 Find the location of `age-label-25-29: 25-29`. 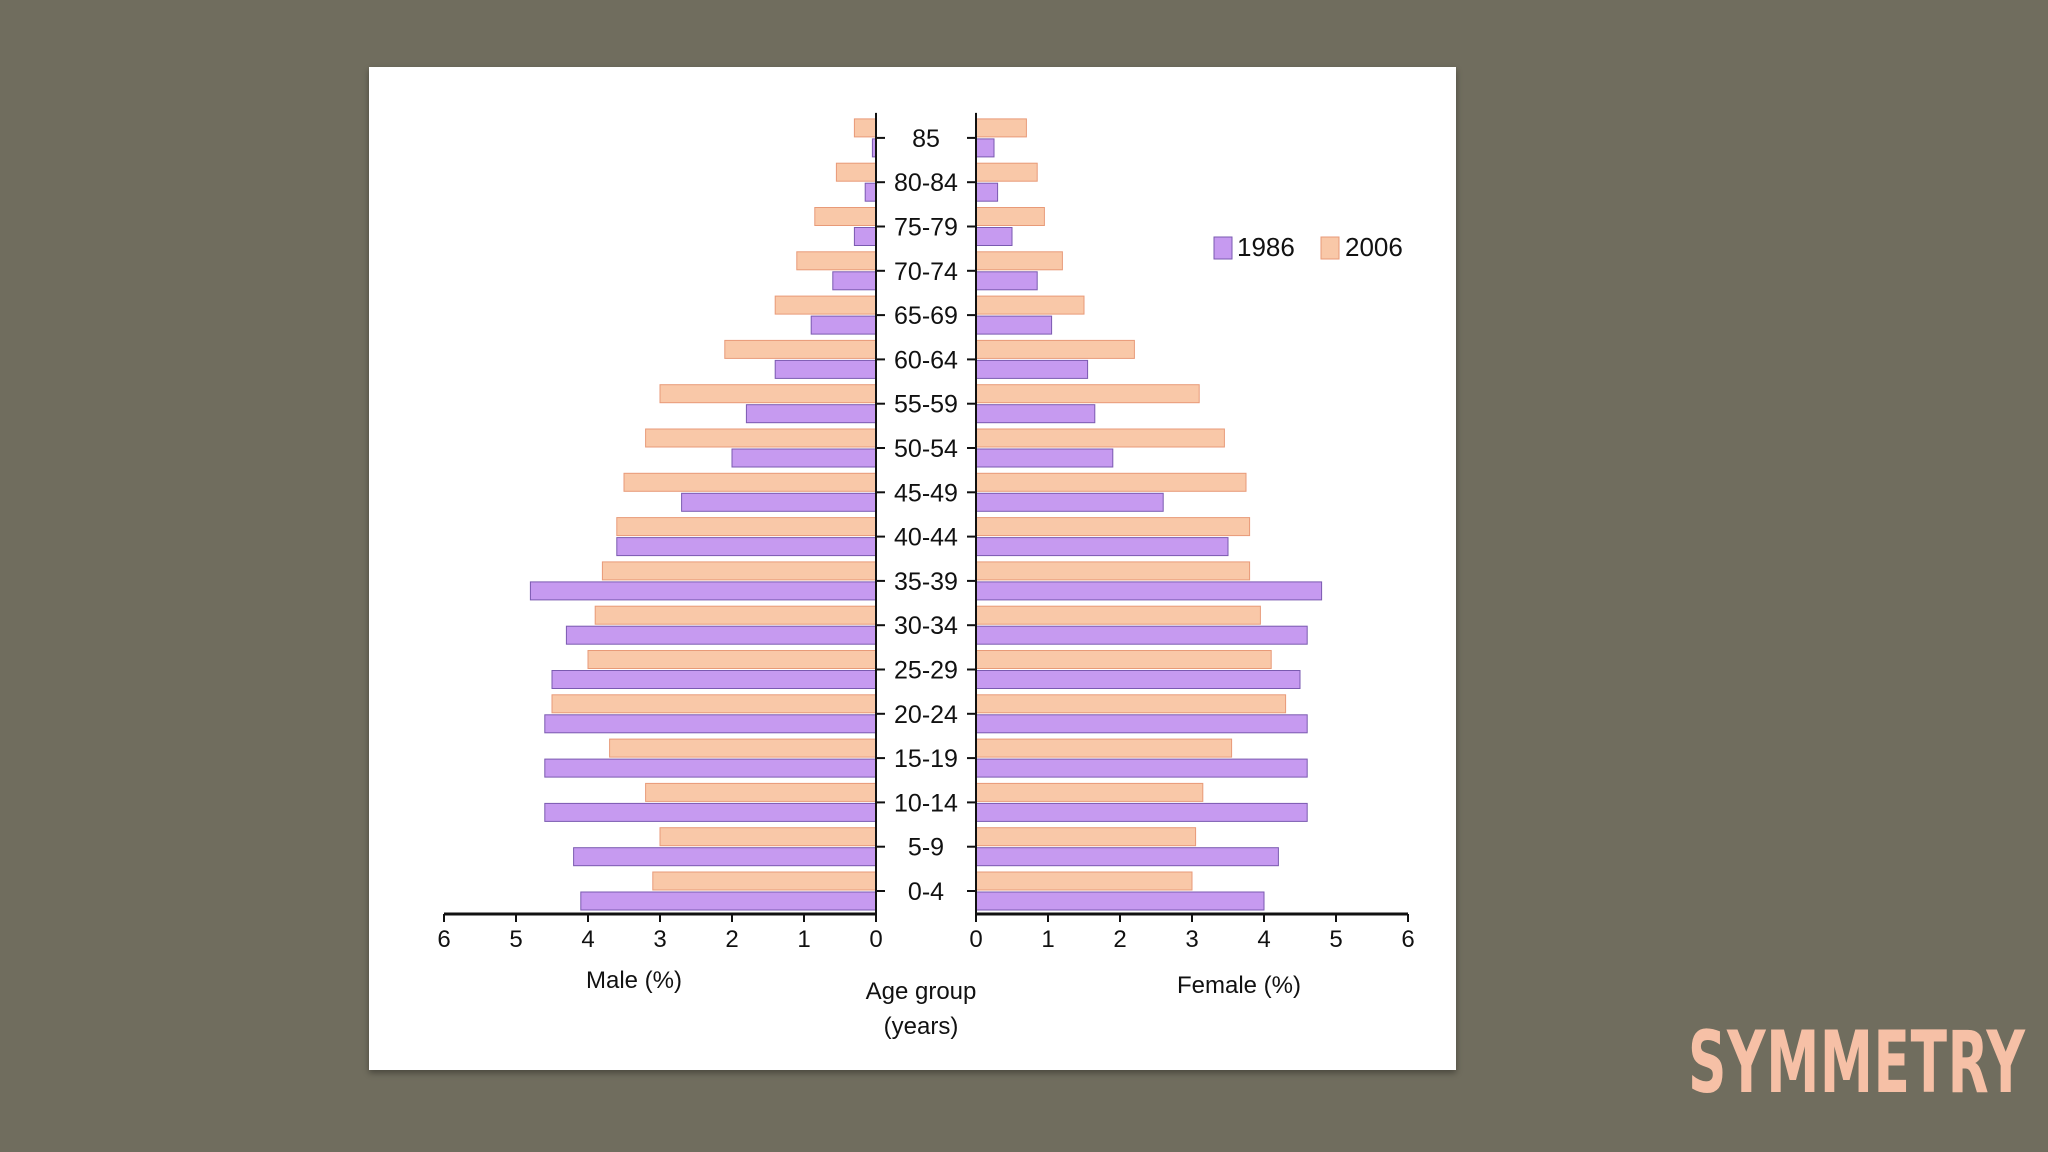

age-label-25-29: 25-29 is located at coordinates (926, 671).